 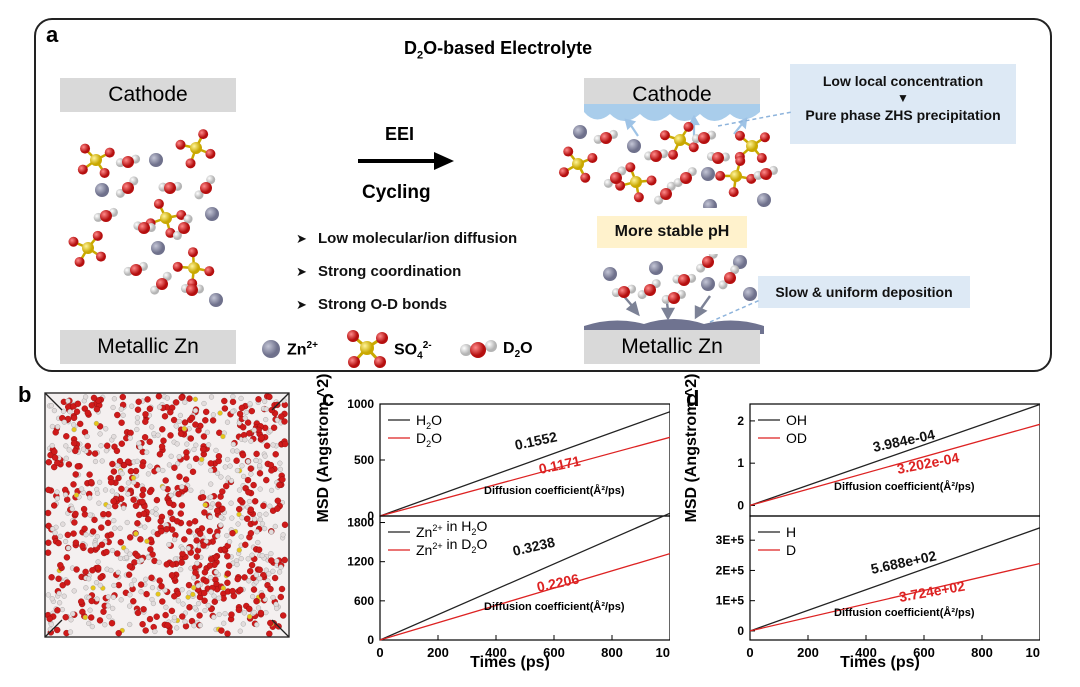 What do you see at coordinates (612, 652) in the screenshot?
I see `x-tick-label: 800` at bounding box center [612, 652].